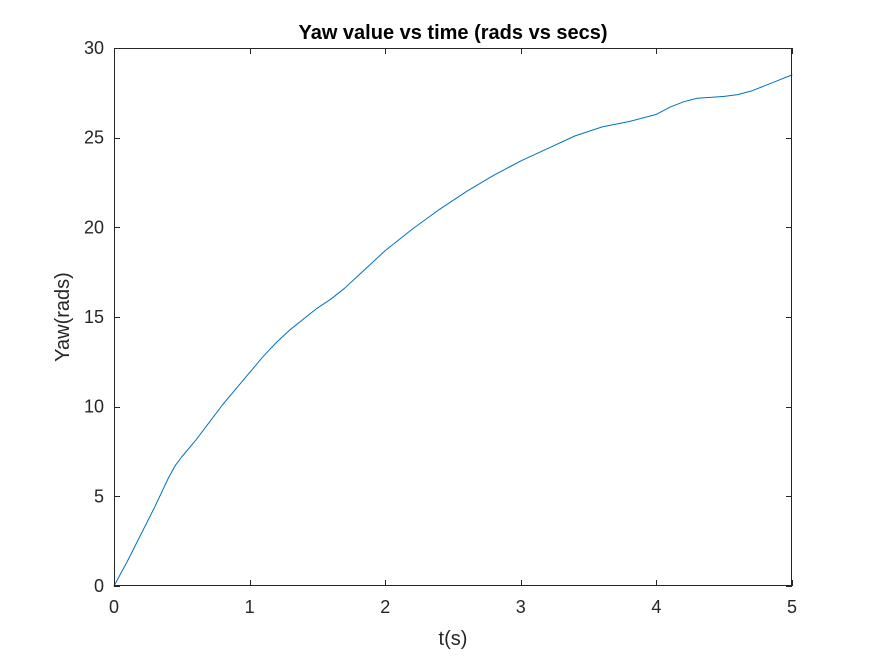 Image resolution: width=875 pixels, height=656 pixels. Describe the element at coordinates (94, 317) in the screenshot. I see `y-tick-label: 15` at that location.